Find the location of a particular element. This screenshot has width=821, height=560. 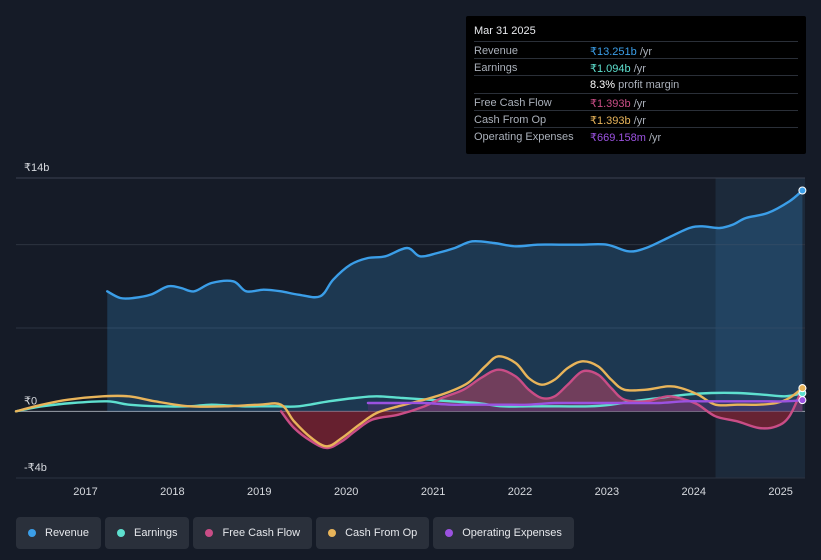

tooltip-row: Revenue ₹13.251b /yr is located at coordinates (636, 50).